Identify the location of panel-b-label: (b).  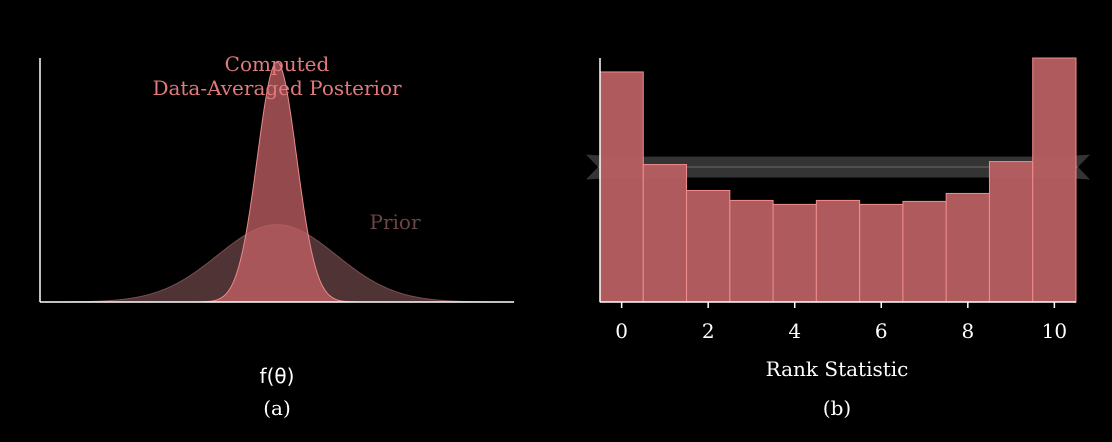
(837, 408).